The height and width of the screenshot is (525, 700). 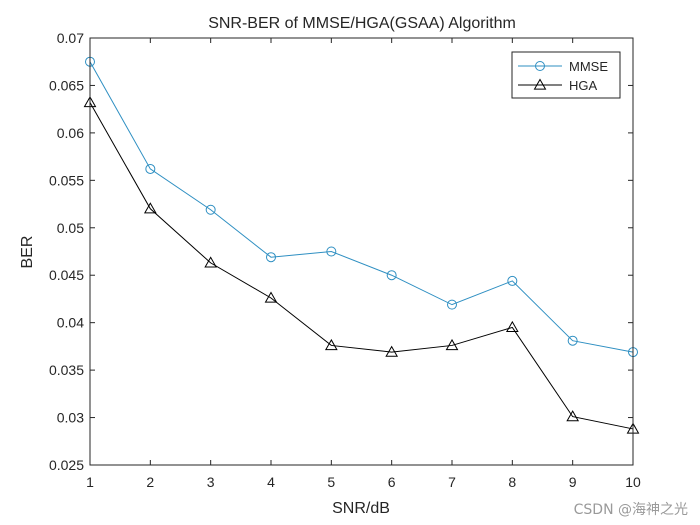 I want to click on y-tick-label: 0.07, so click(x=70, y=38).